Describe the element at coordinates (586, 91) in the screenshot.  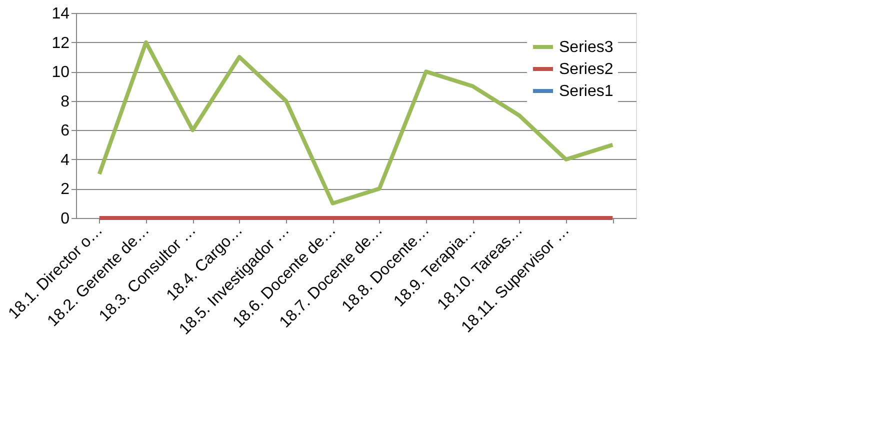
I see `legend-label: Series1` at that location.